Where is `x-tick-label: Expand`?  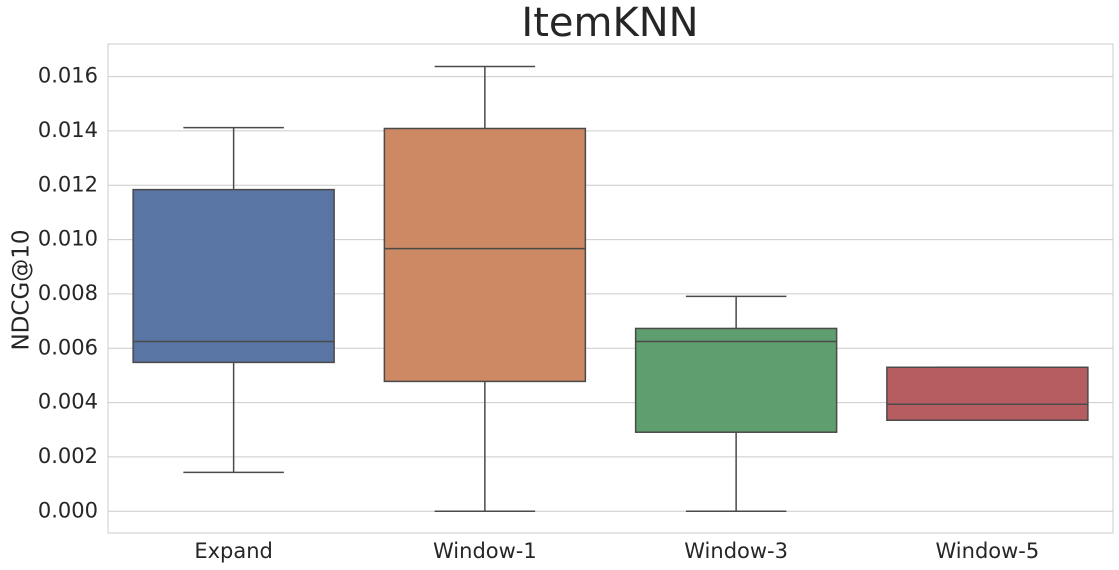
x-tick-label: Expand is located at coordinates (233, 551).